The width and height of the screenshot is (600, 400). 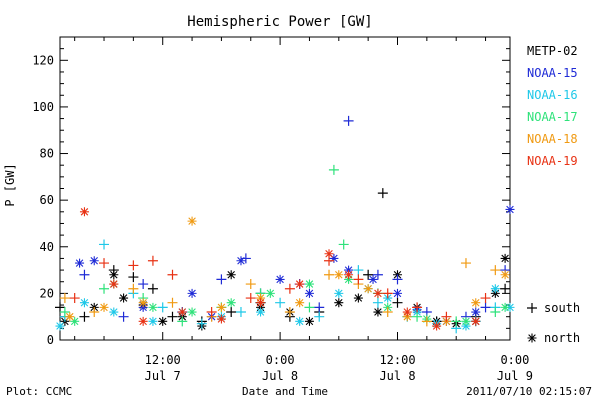 What do you see at coordinates (47, 293) in the screenshot?
I see `y-tick-label: 20` at bounding box center [47, 293].